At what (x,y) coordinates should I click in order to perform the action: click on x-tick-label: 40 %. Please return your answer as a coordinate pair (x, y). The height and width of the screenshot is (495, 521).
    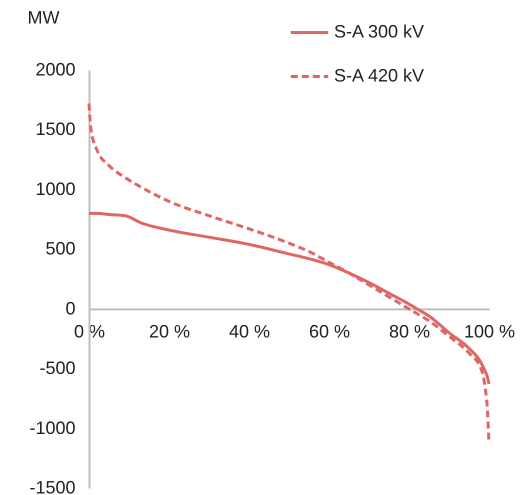
    Looking at the image, I should click on (249, 331).